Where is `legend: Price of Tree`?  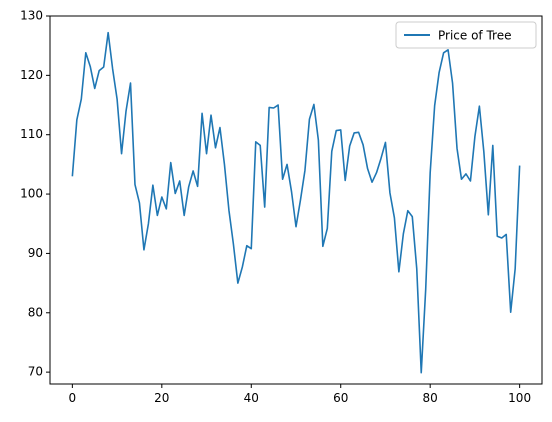 legend: Price of Tree is located at coordinates (466, 35).